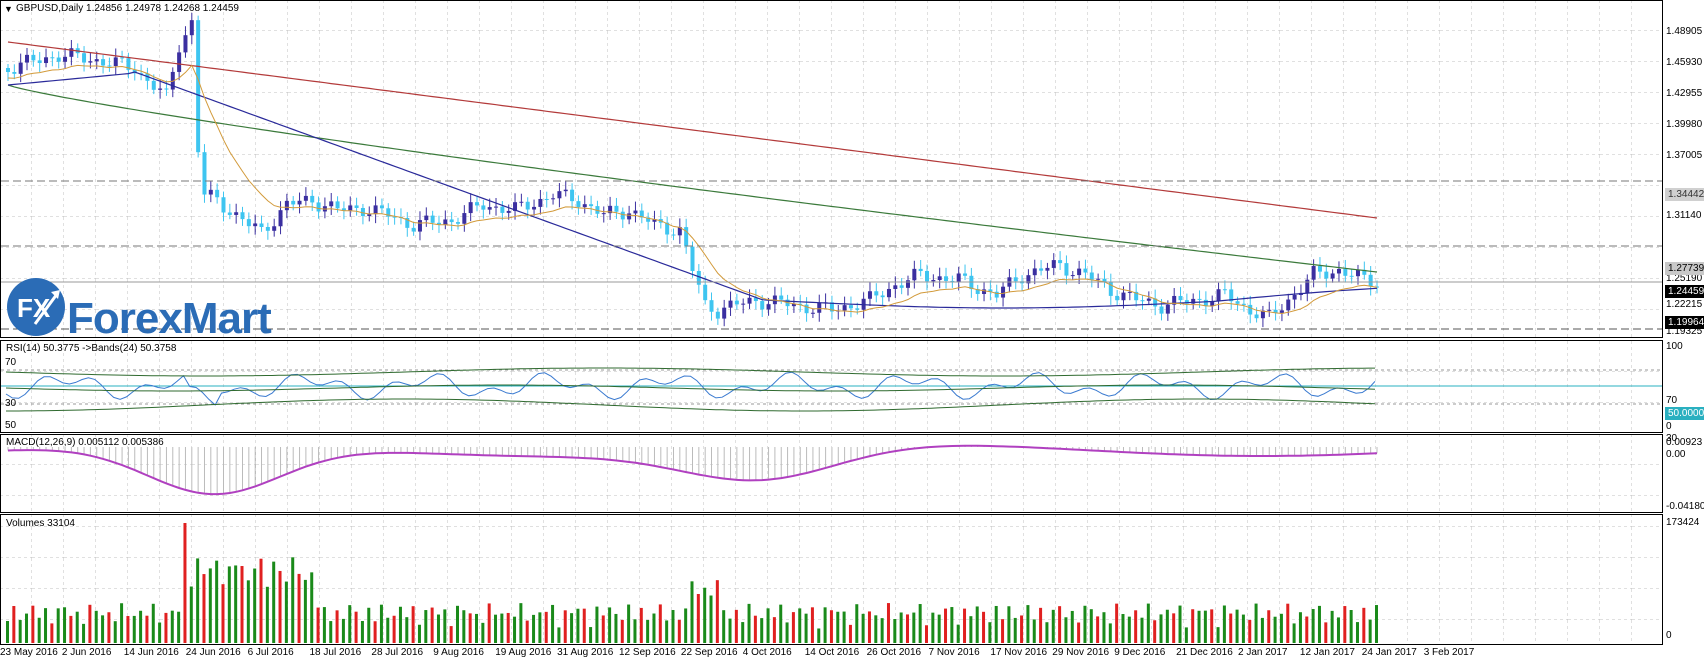 This screenshot has height=664, width=1704. Describe the element at coordinates (1684, 322) in the screenshot. I see `level-box-lower: 1.19964` at that location.